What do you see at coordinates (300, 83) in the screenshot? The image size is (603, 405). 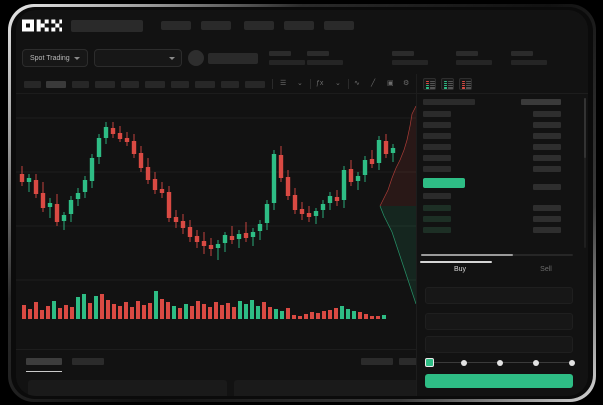 I see `candle-dropdown-icon: ⌄` at bounding box center [300, 83].